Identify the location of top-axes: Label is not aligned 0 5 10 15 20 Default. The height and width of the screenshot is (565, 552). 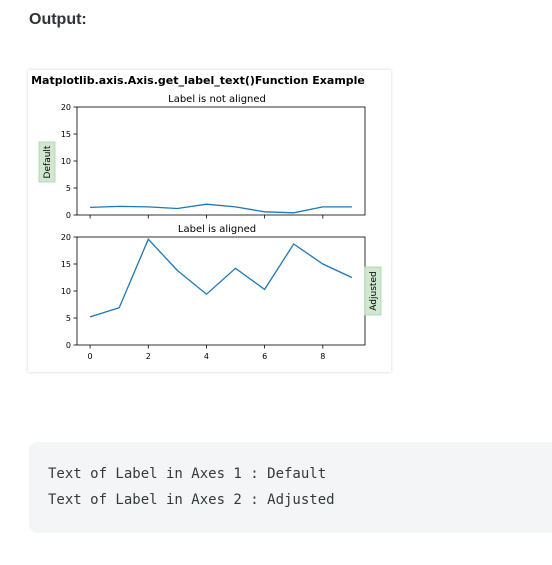
(202, 157).